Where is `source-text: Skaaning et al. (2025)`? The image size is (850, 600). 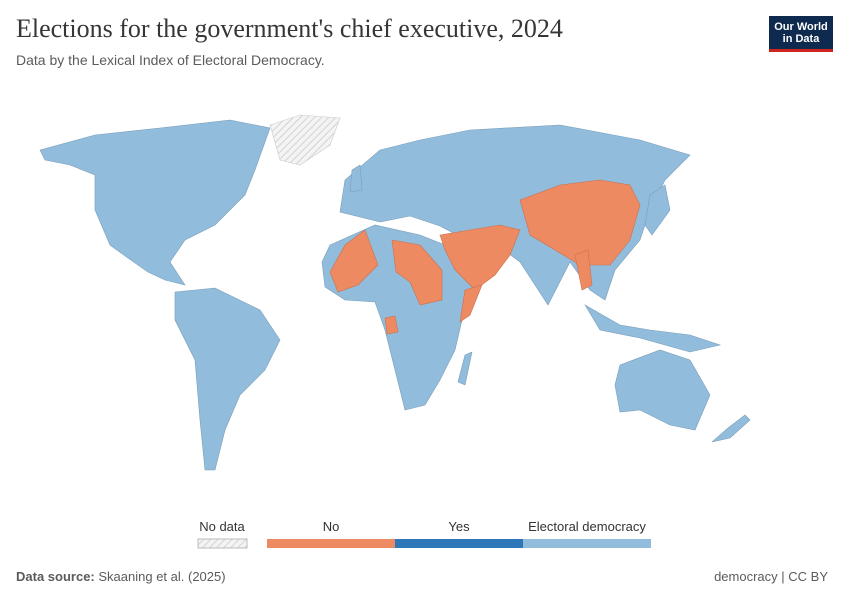
source-text: Skaaning et al. (2025) is located at coordinates (162, 576).